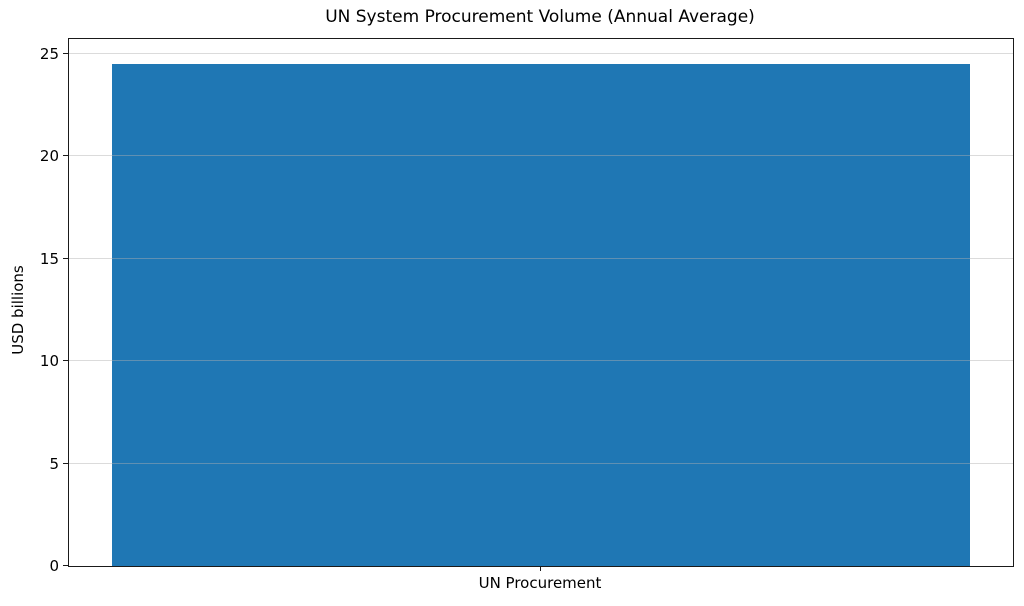  I want to click on y-tick-label: 15, so click(49, 258).